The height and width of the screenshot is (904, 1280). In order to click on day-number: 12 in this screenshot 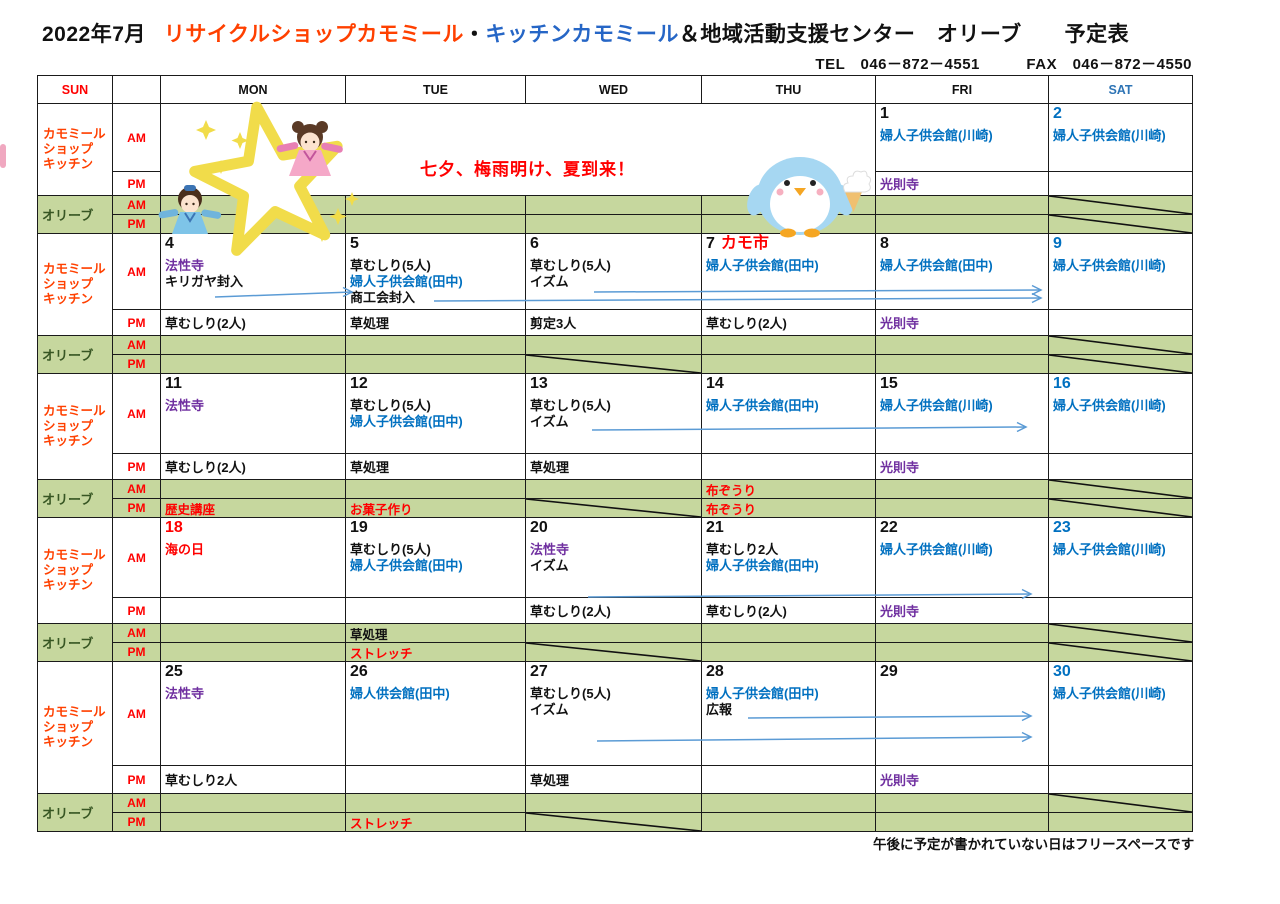, I will do `click(359, 383)`.